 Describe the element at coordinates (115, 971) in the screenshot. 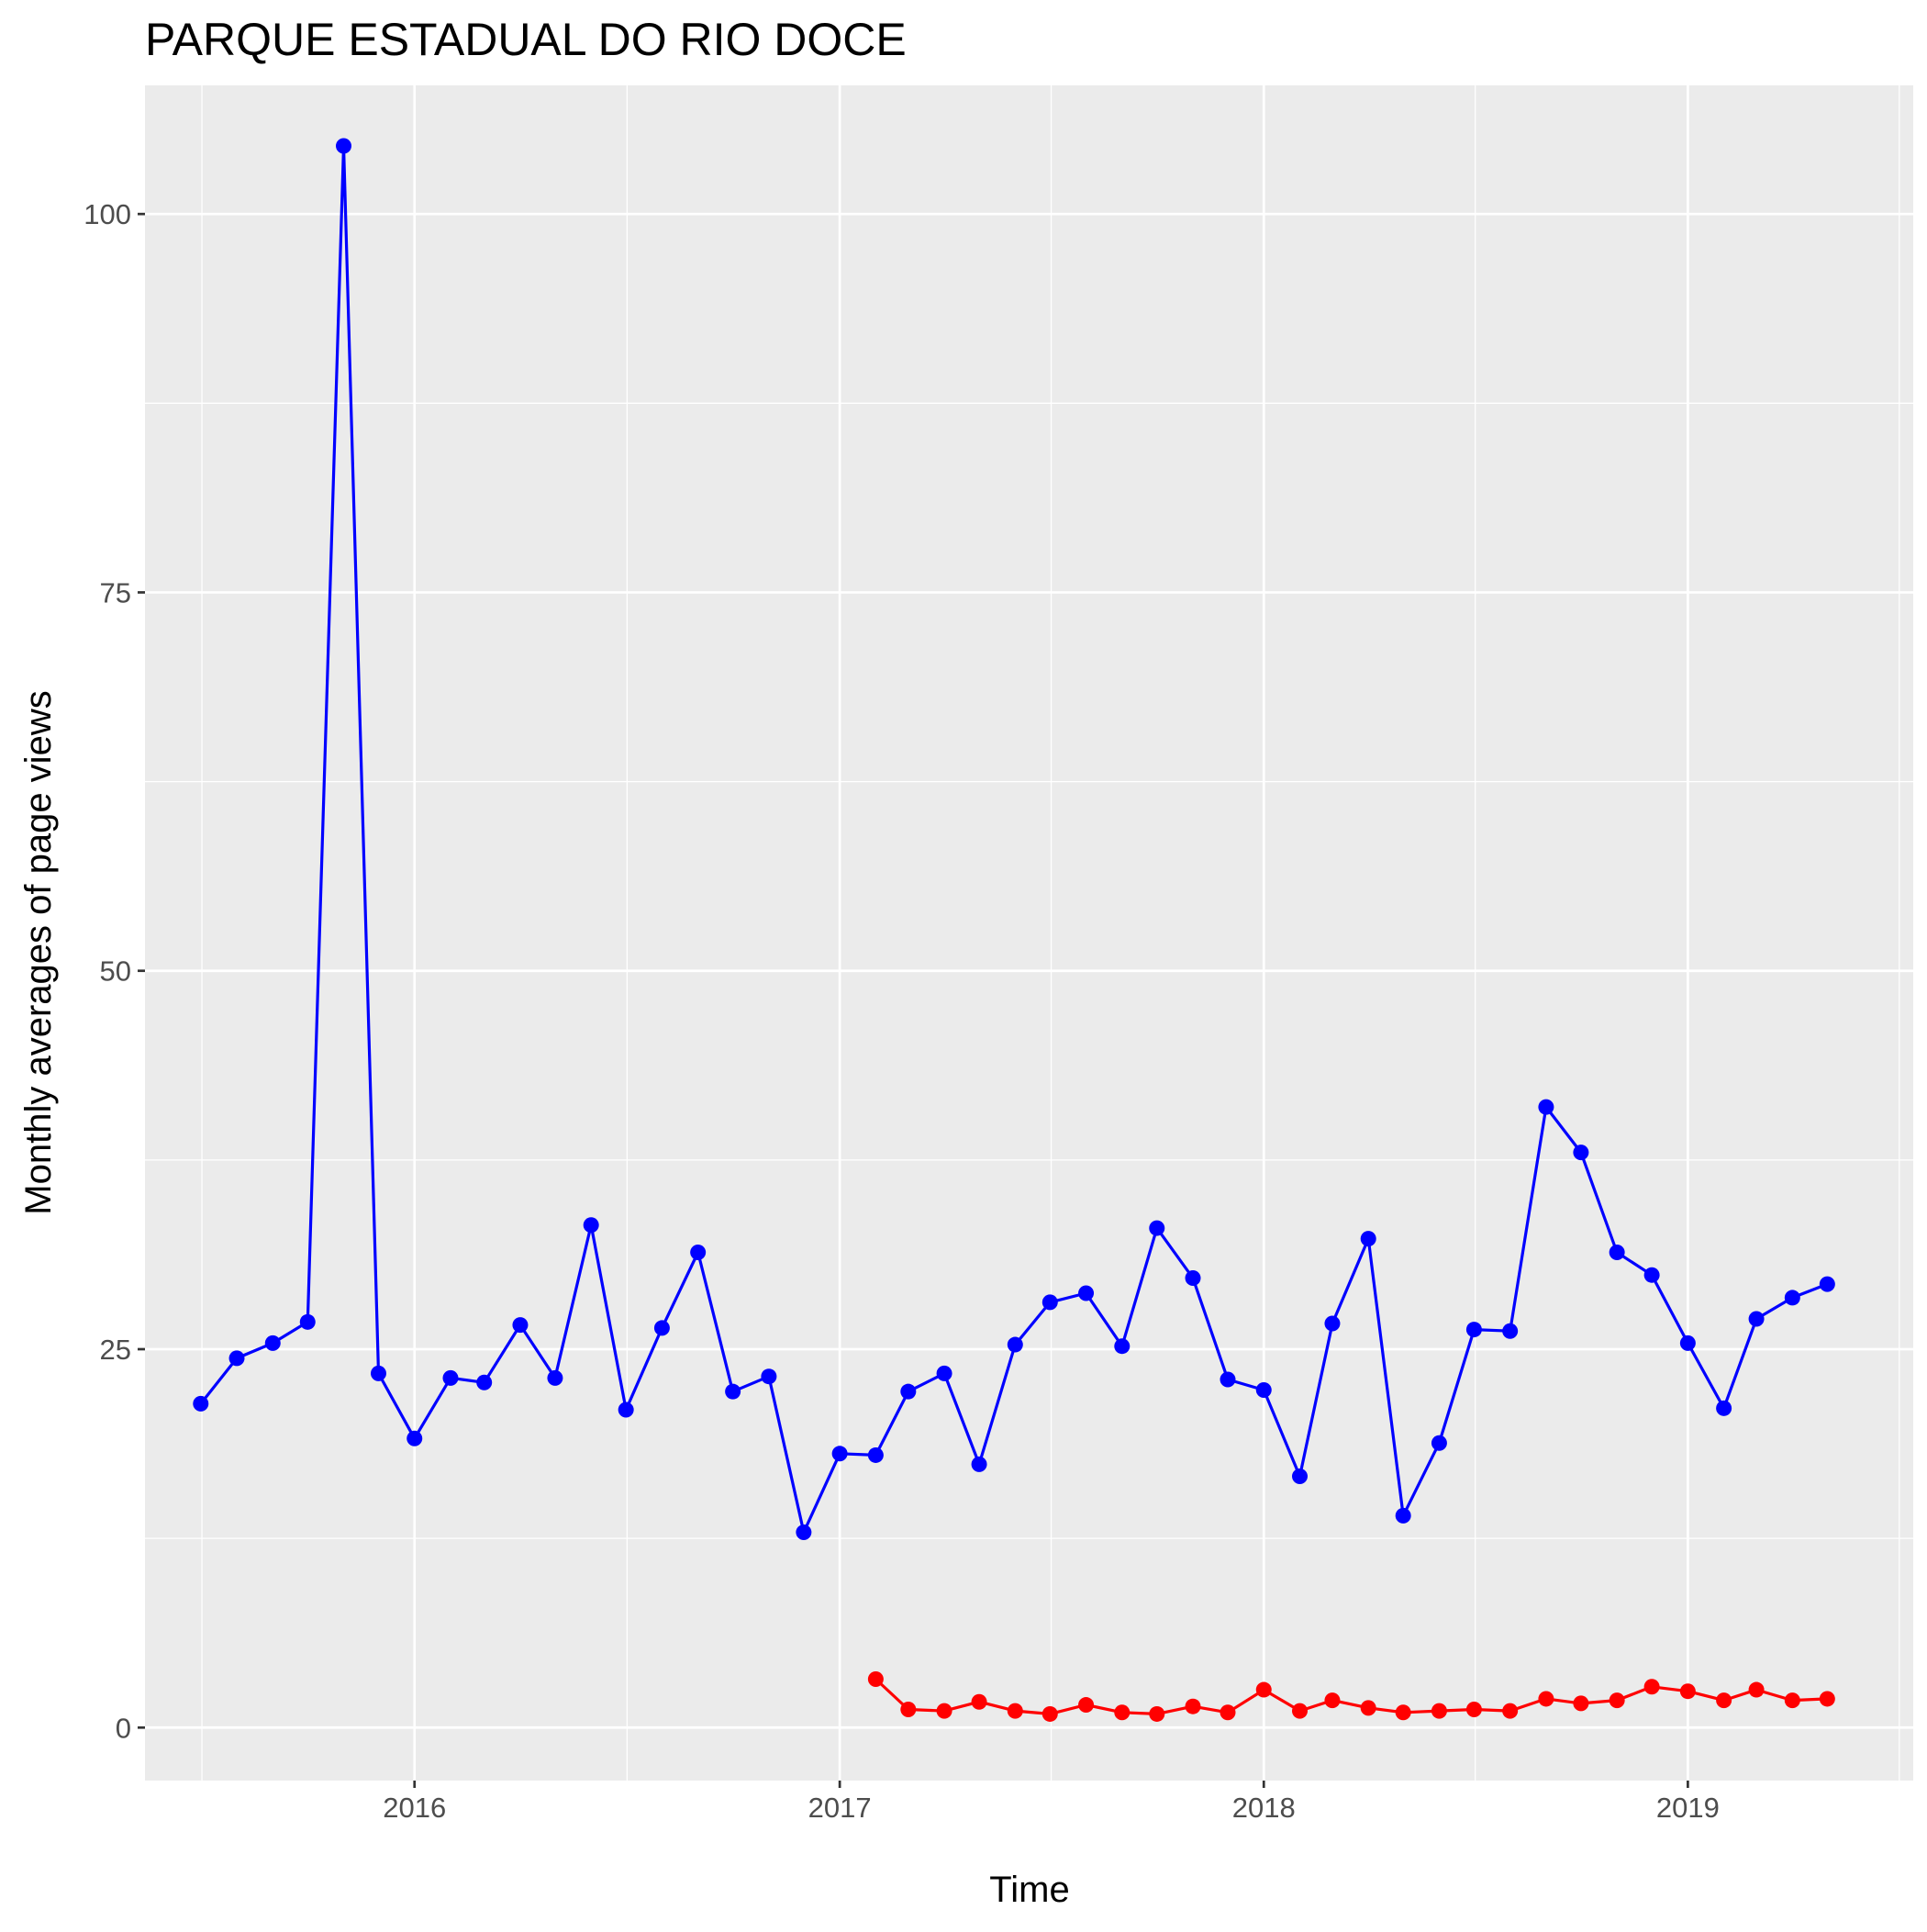

I see `y-tick-label: 50` at that location.